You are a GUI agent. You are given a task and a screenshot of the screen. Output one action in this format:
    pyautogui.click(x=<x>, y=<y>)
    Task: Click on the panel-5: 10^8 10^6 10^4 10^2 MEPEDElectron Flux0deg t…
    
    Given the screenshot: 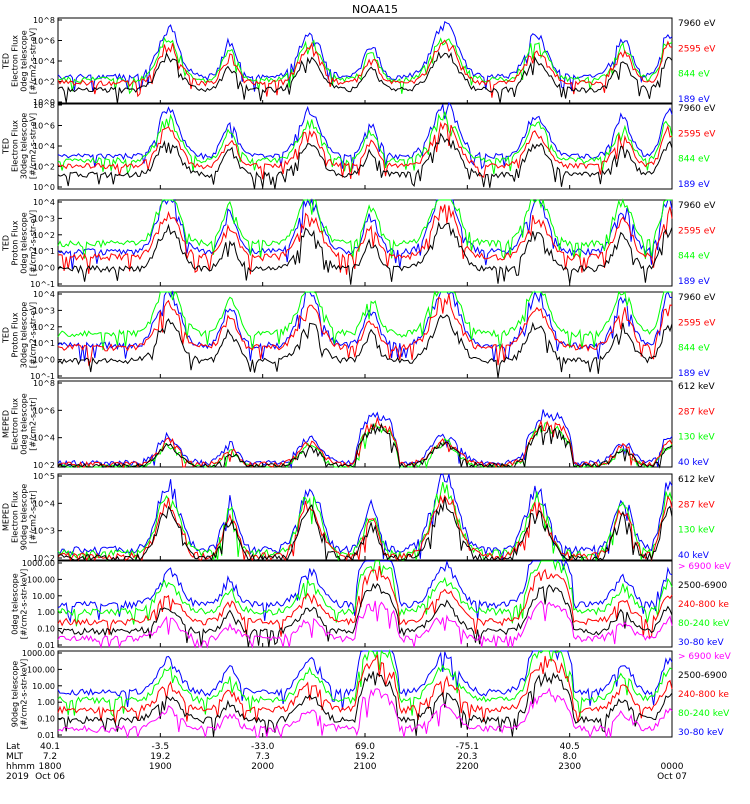 What is the action you would take?
    pyautogui.click(x=359, y=424)
    